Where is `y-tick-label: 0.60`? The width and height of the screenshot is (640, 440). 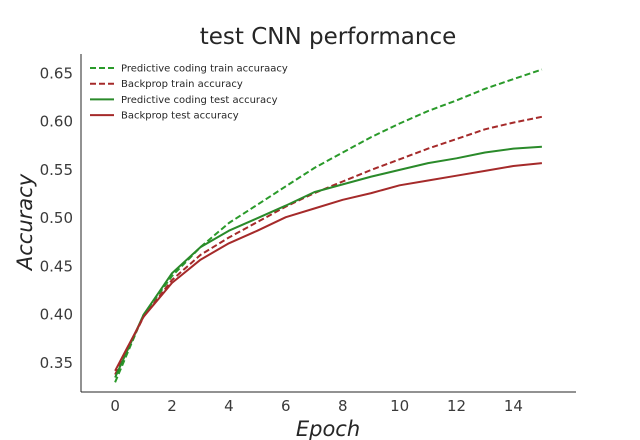
y-tick-label: 0.60 is located at coordinates (56, 122).